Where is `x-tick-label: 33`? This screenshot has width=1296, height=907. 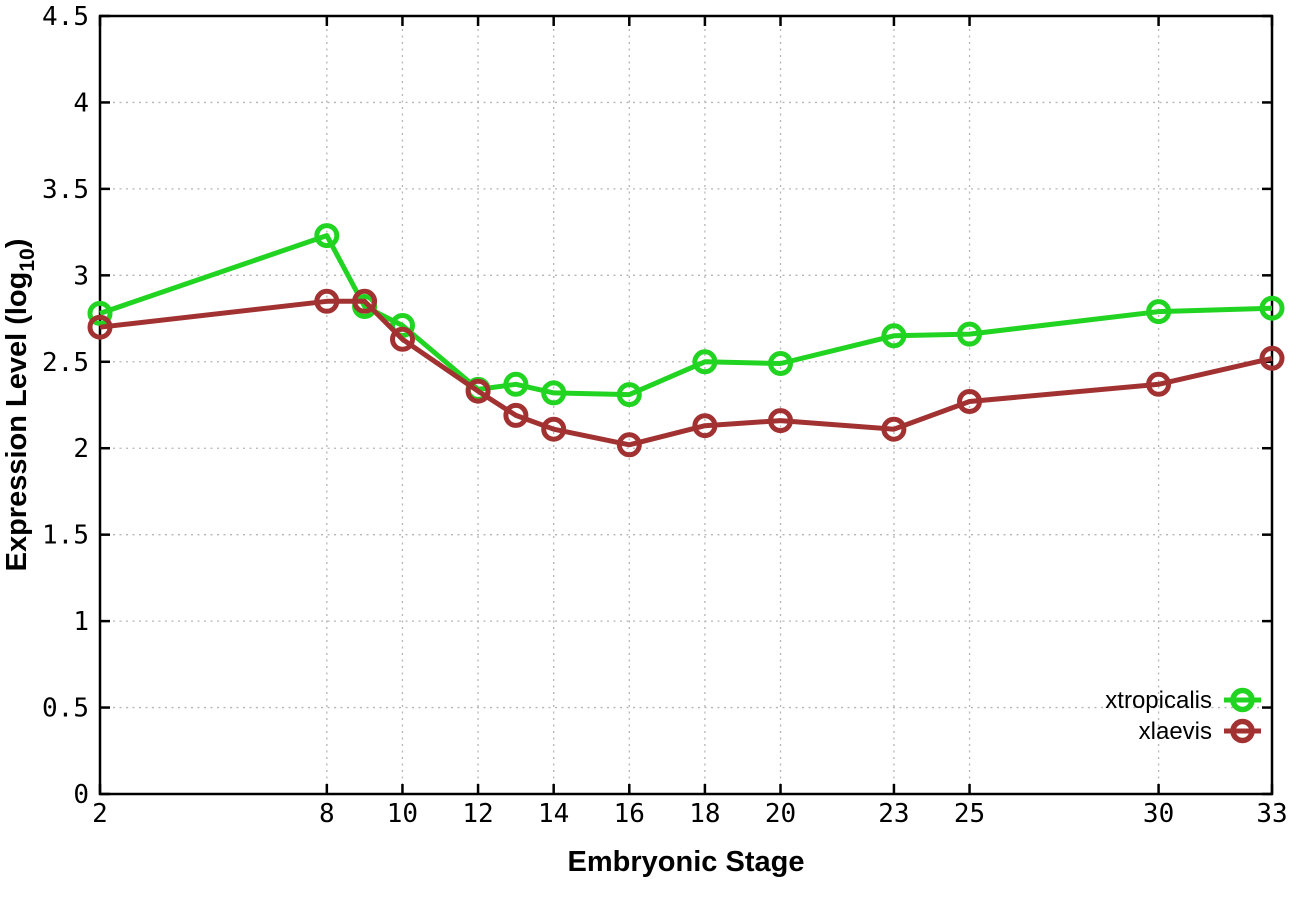 x-tick-label: 33 is located at coordinates (1271, 814).